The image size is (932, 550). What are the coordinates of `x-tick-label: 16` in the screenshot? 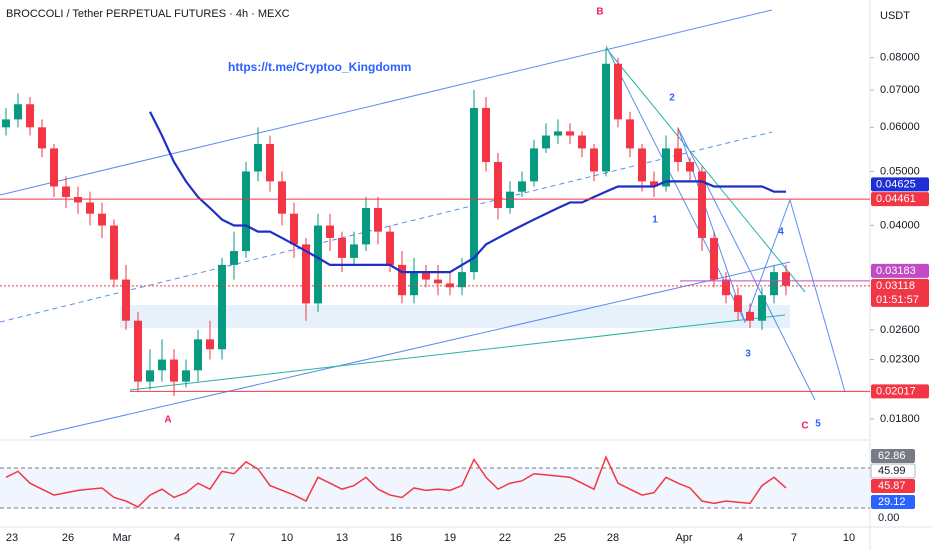 It's located at (396, 538).